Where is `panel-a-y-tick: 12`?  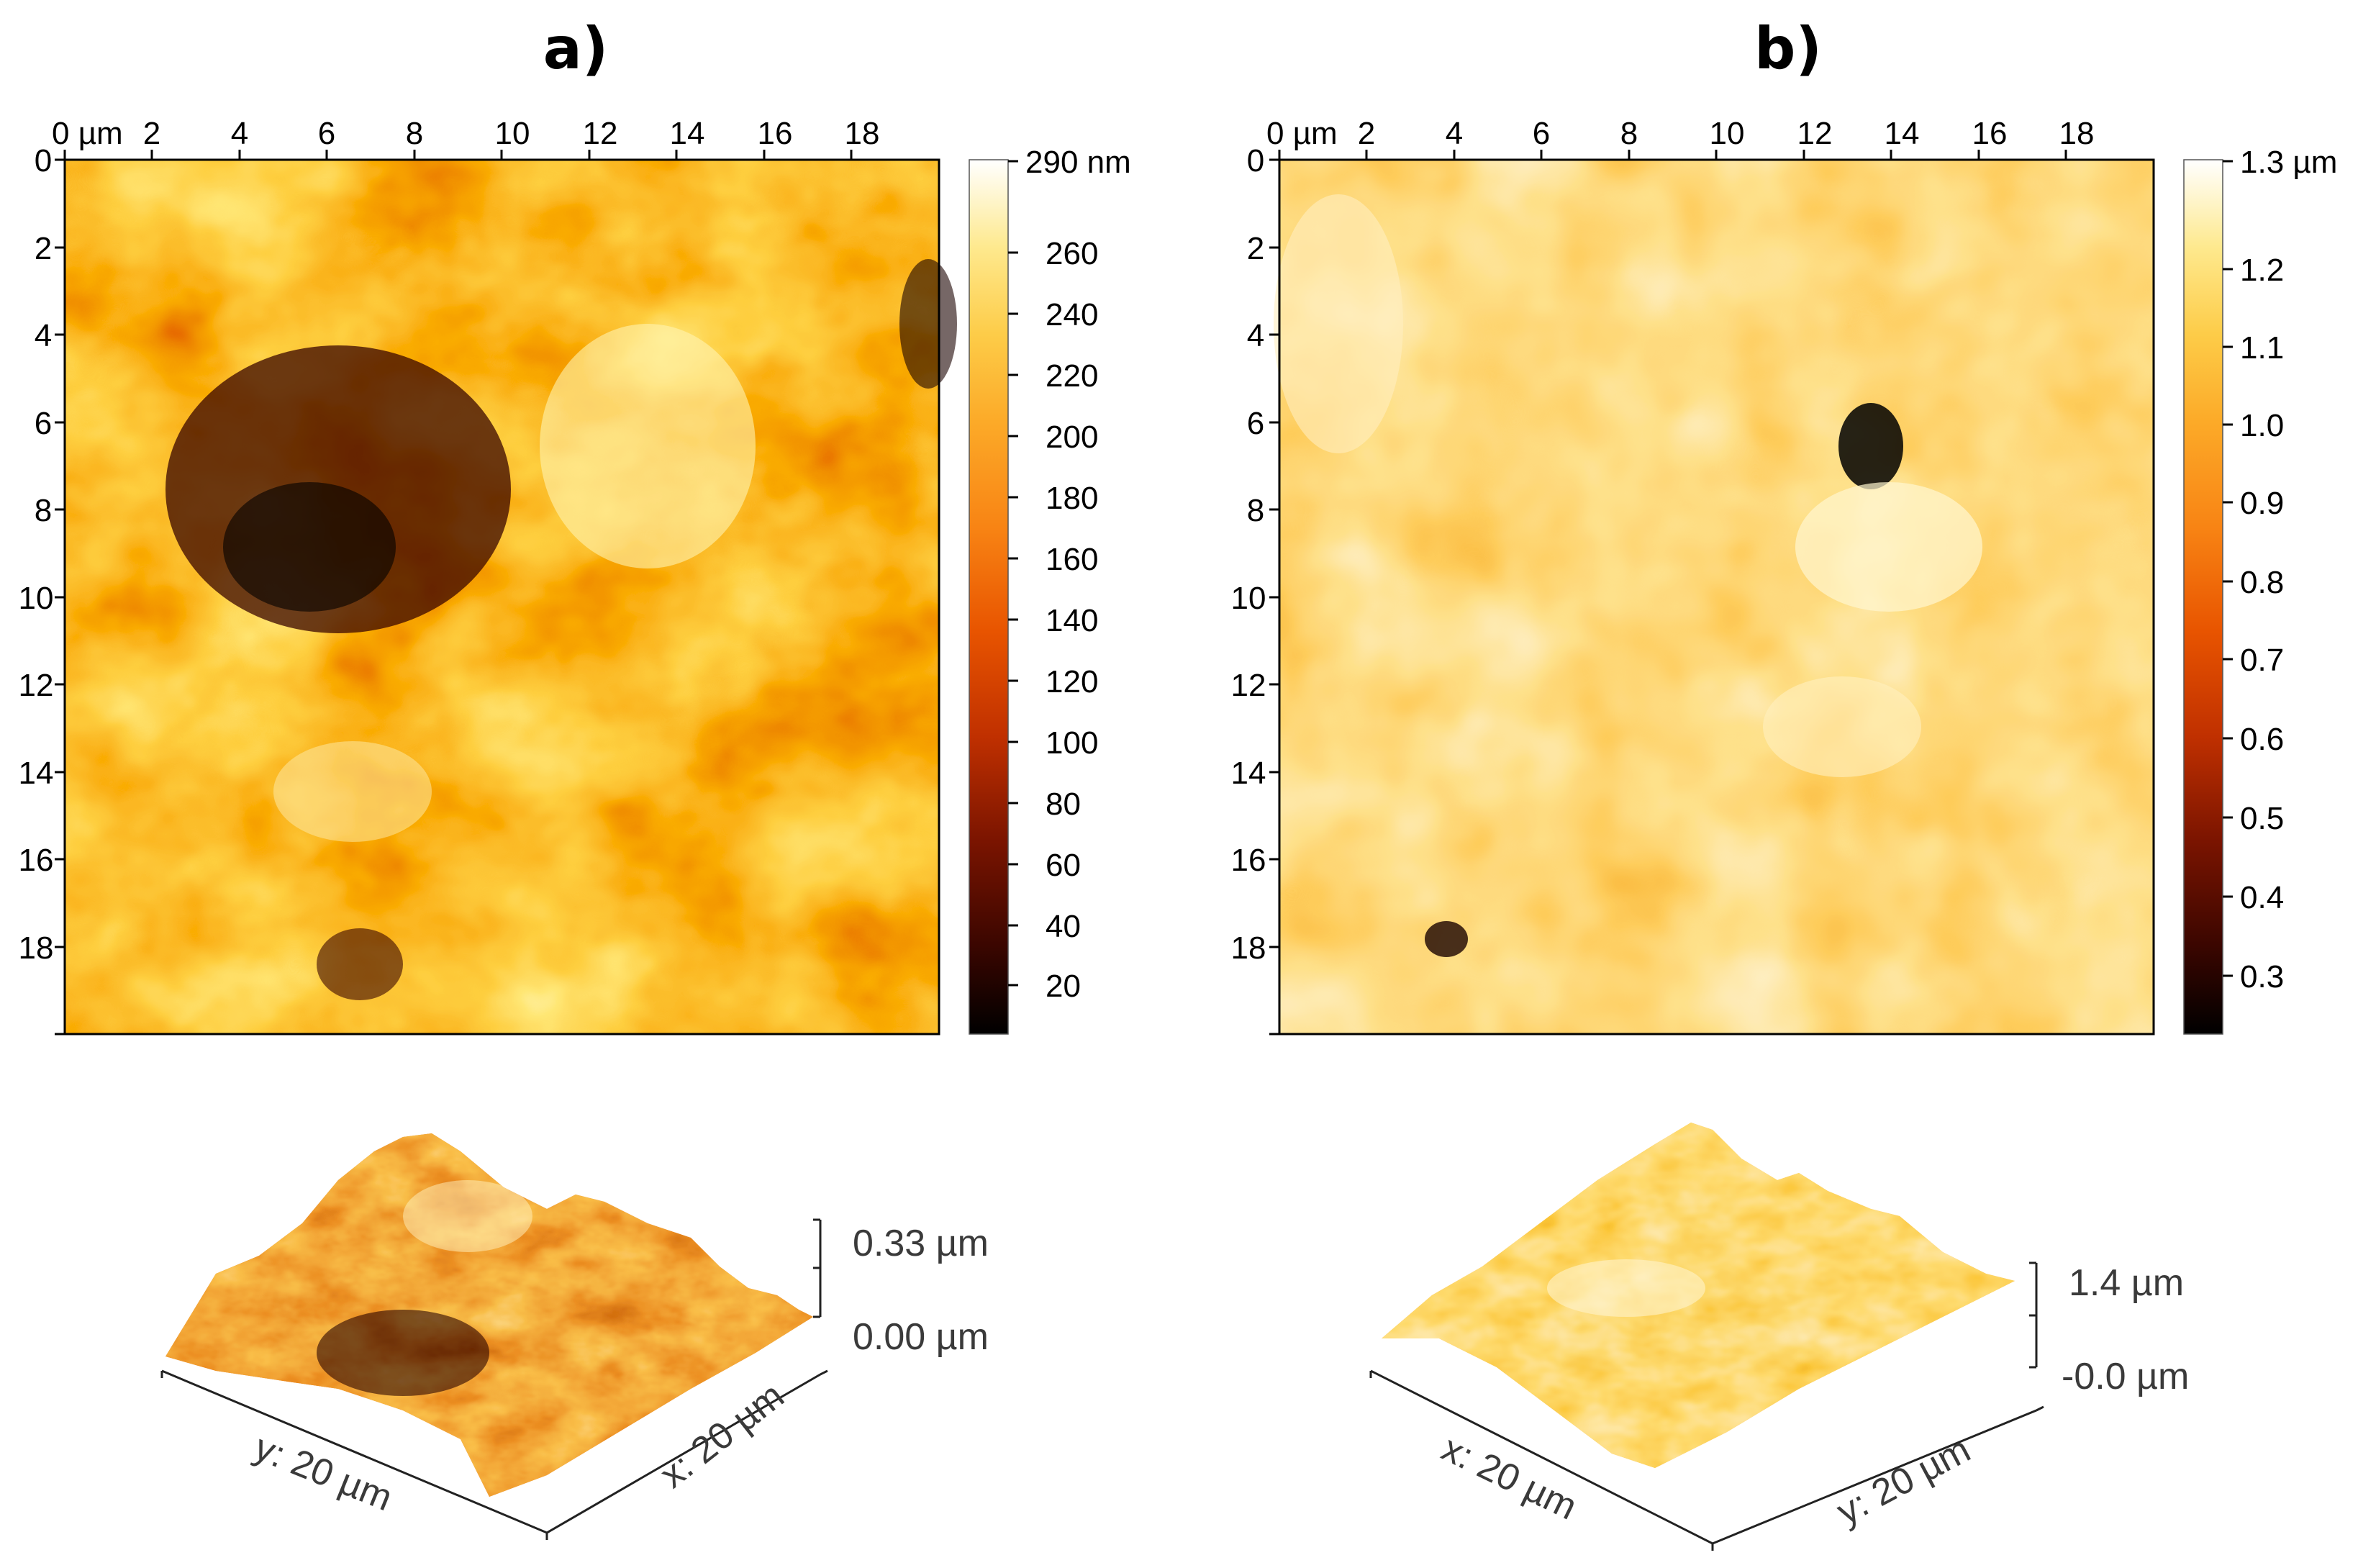 panel-a-y-tick: 12 is located at coordinates (36, 685).